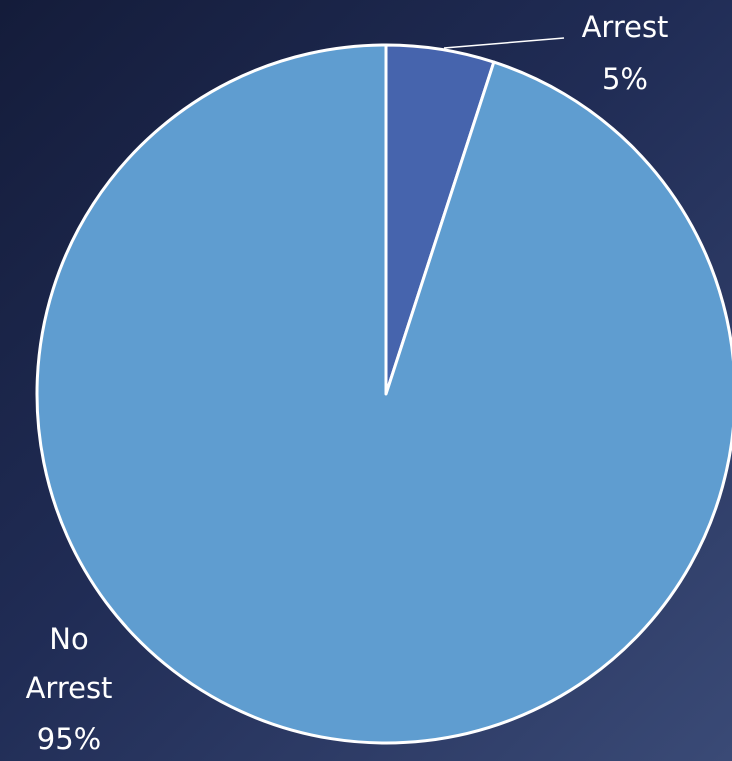  I want to click on data-label-no-arrest-name-2: Arrest, so click(69, 688).